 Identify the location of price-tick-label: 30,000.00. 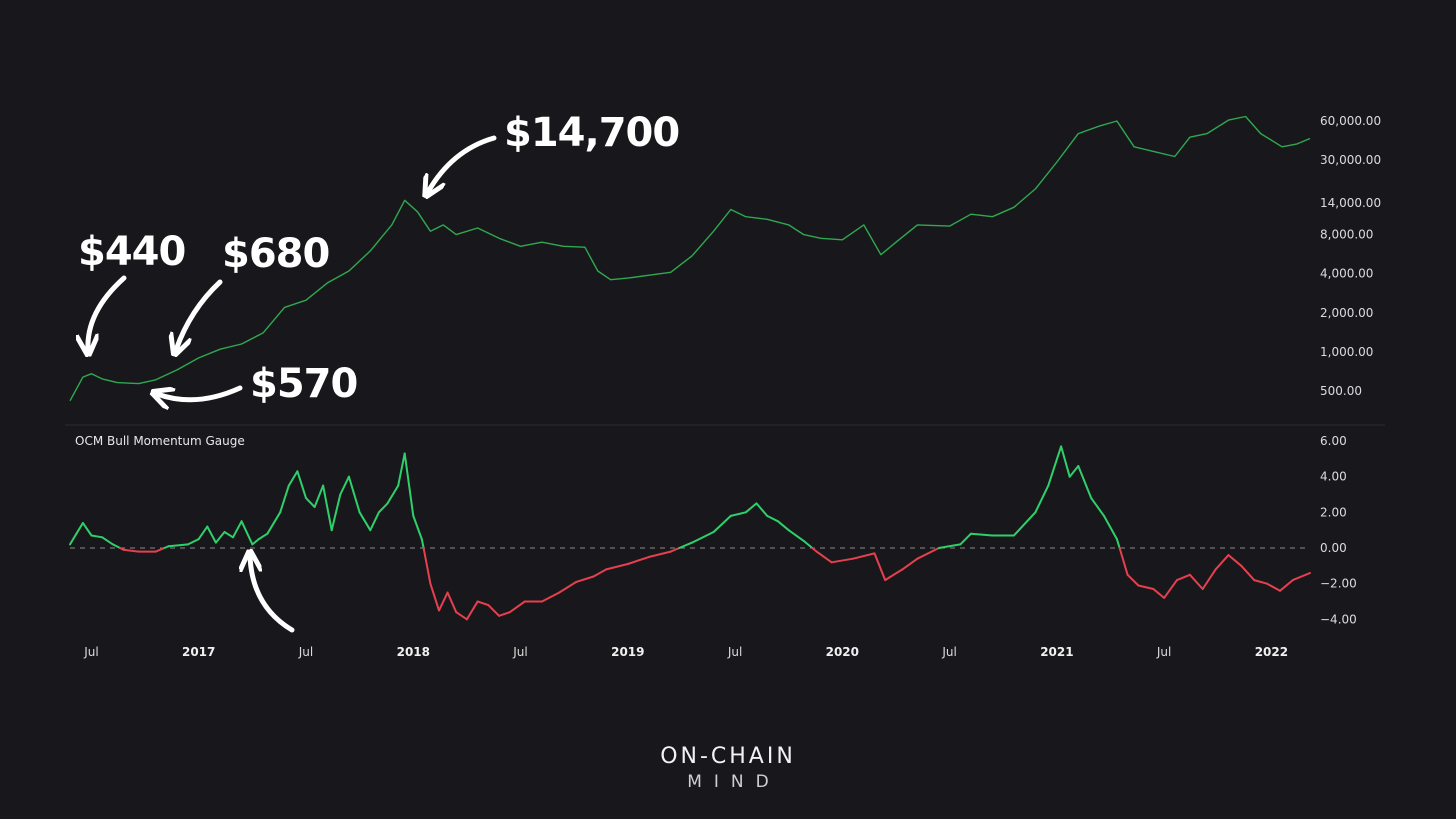
(1350, 160).